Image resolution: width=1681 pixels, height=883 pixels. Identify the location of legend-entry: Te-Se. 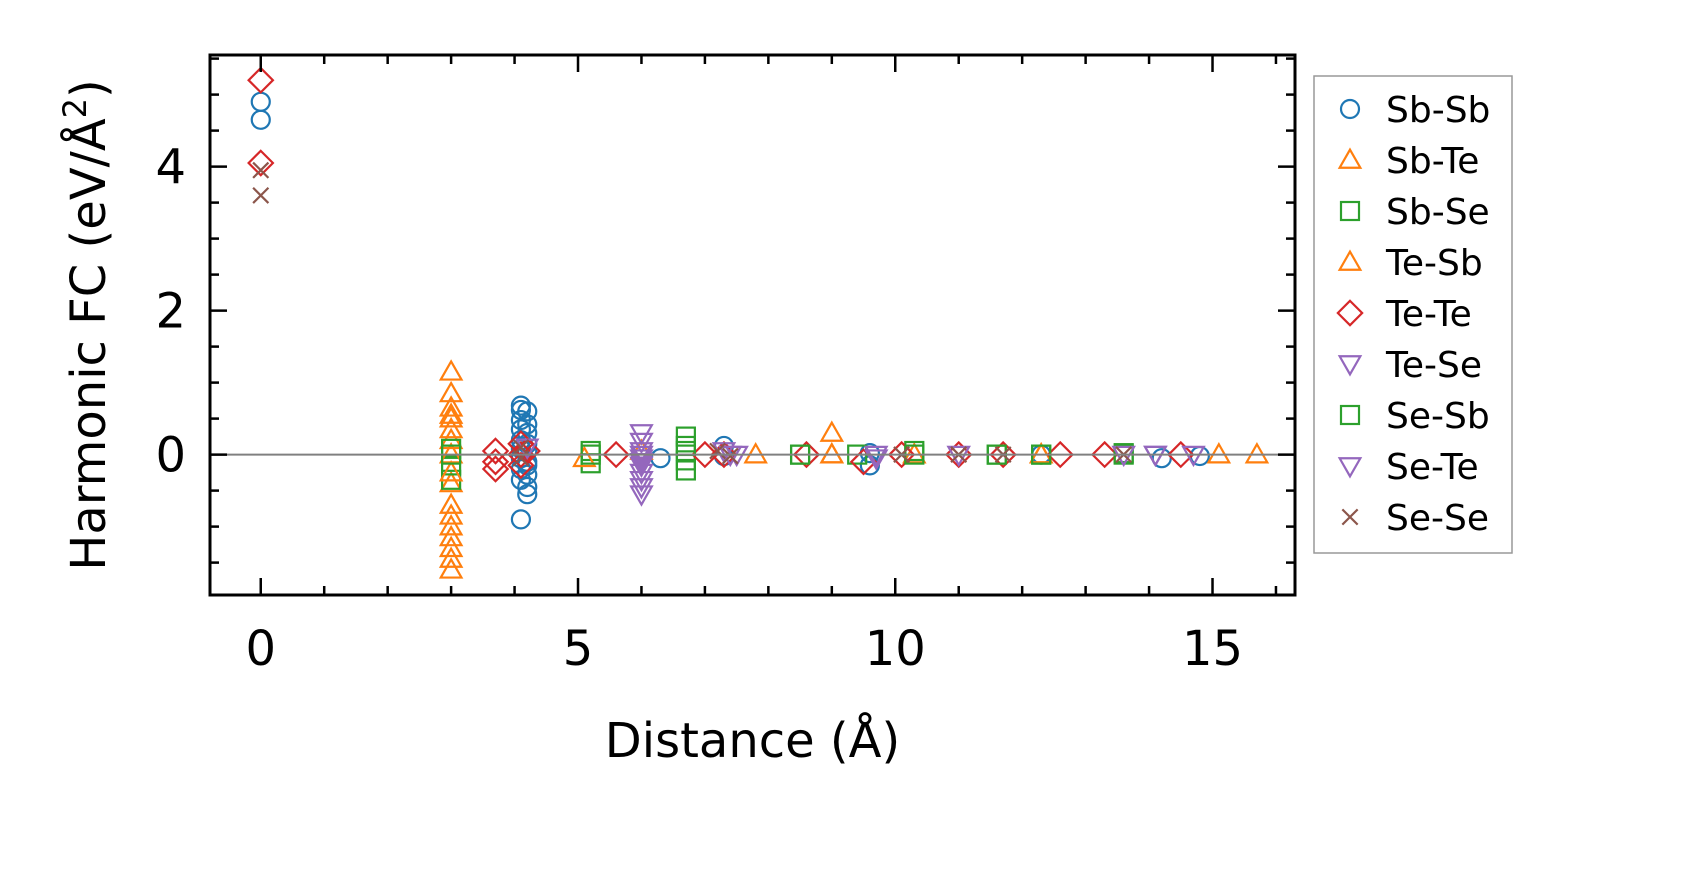
(1409, 365).